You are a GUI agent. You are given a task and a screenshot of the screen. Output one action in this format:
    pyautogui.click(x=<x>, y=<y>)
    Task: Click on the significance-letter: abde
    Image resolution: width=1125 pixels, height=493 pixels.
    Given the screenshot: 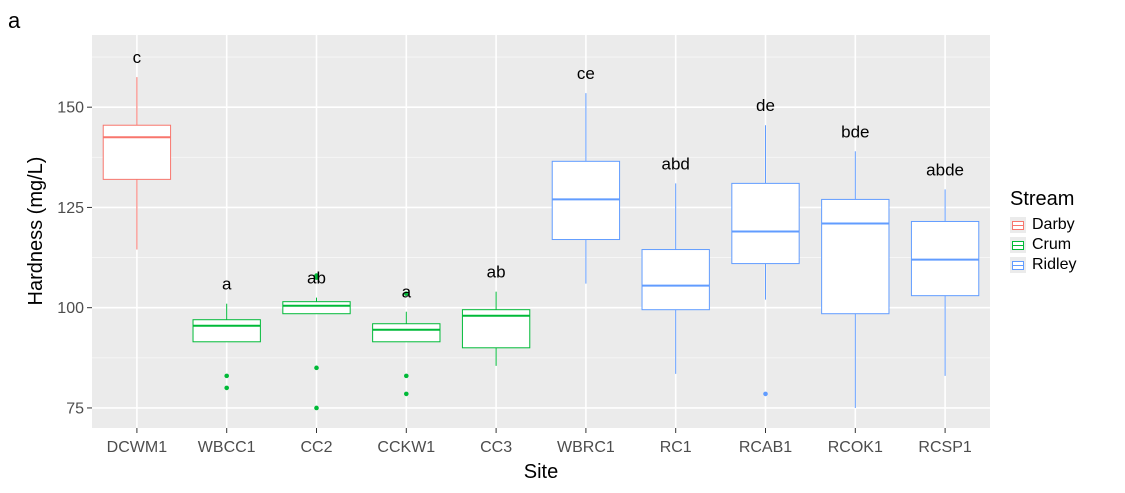 What is the action you would take?
    pyautogui.click(x=945, y=169)
    